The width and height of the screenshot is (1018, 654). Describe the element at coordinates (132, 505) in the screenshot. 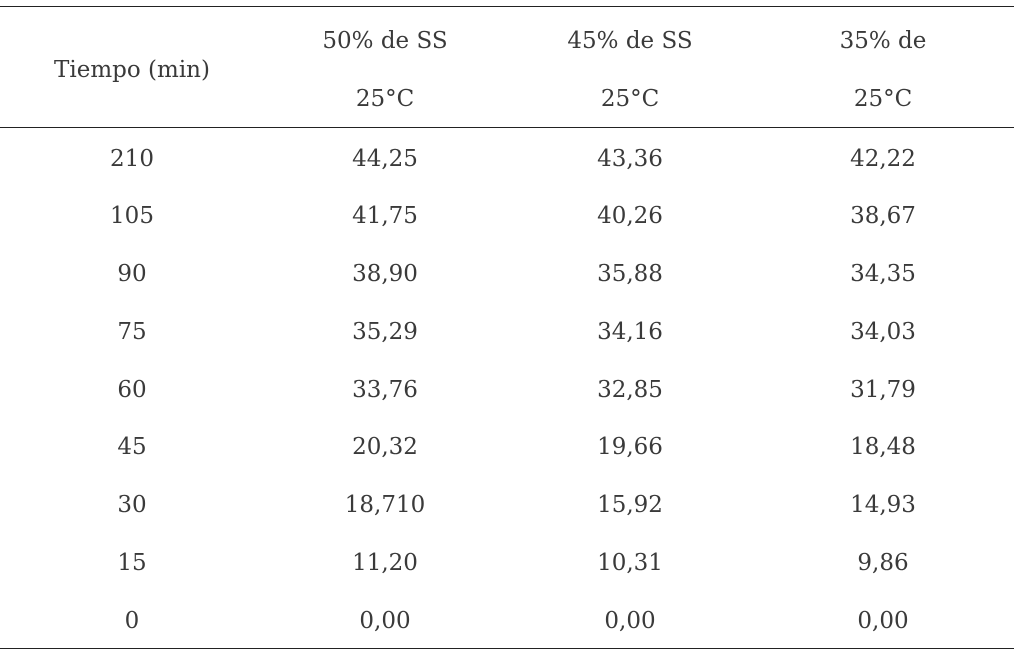

I see `cell-tiempo: 30` at that location.